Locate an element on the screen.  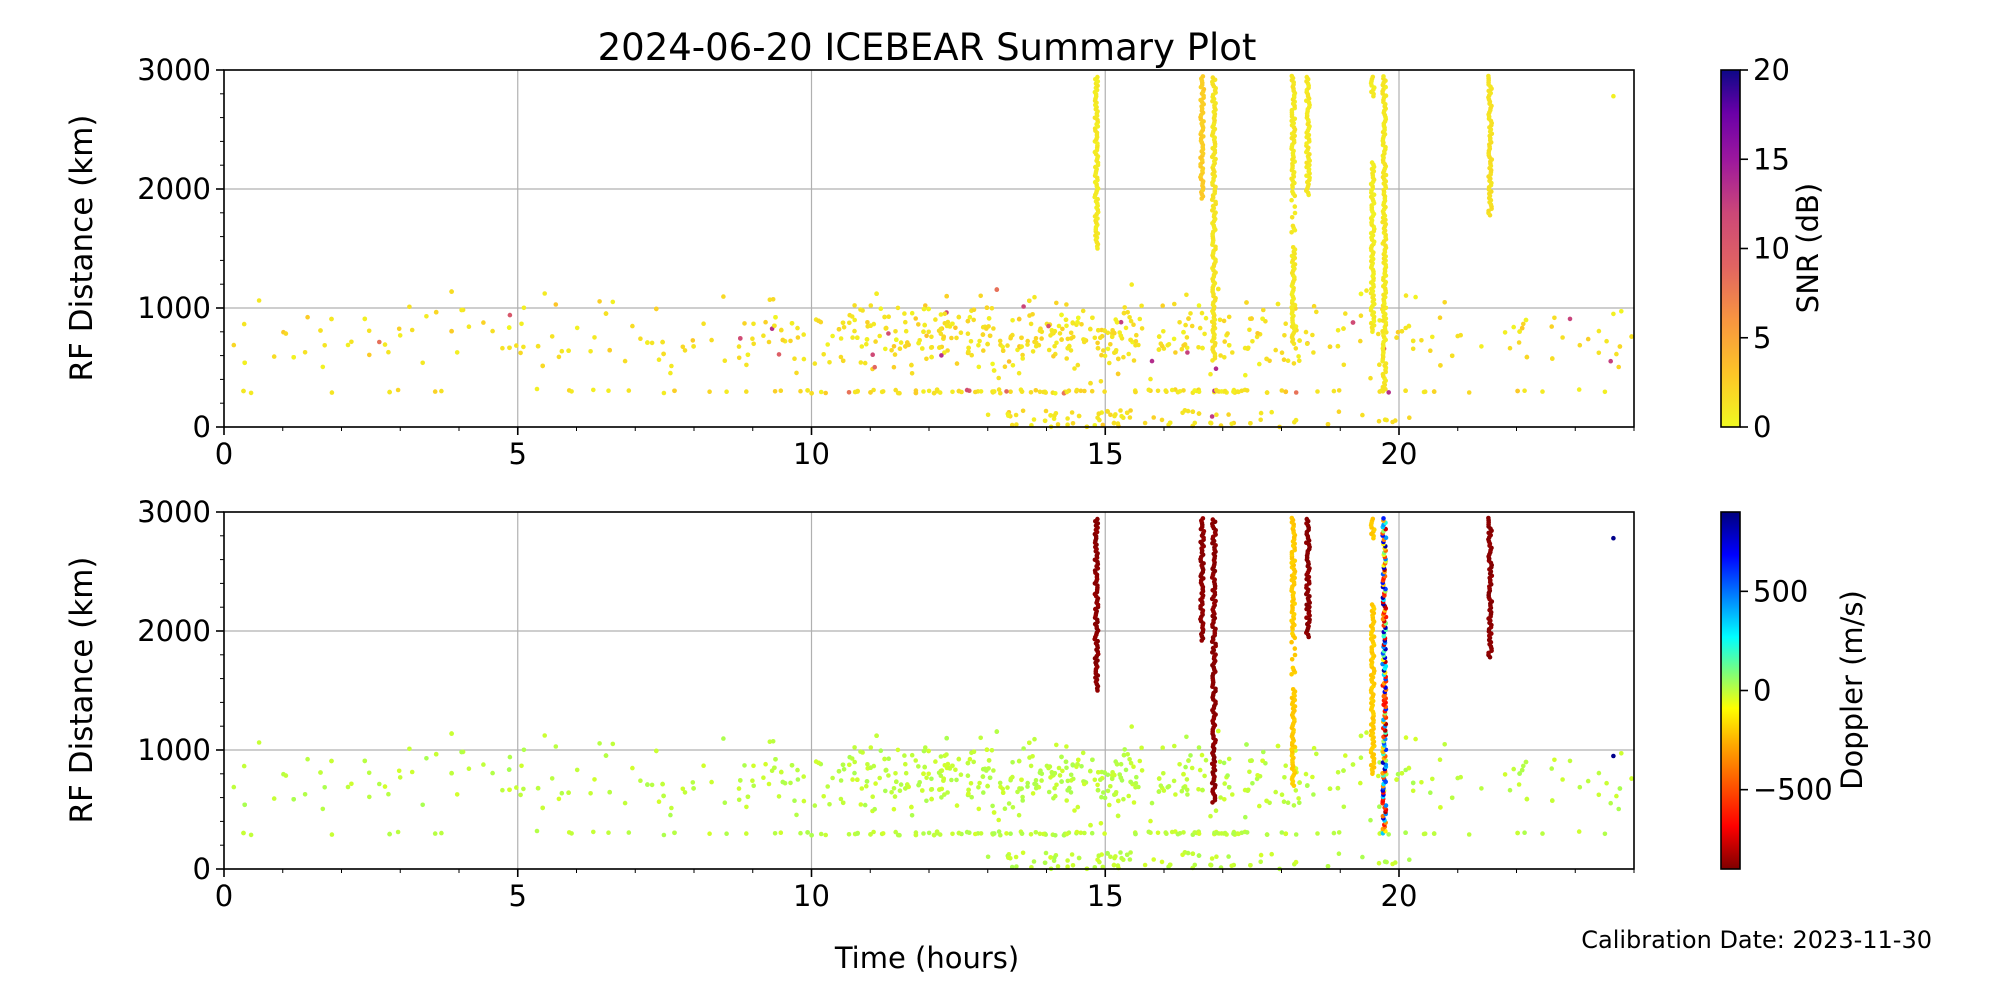
x-axis-label: Time (hours) is located at coordinates (926, 958).